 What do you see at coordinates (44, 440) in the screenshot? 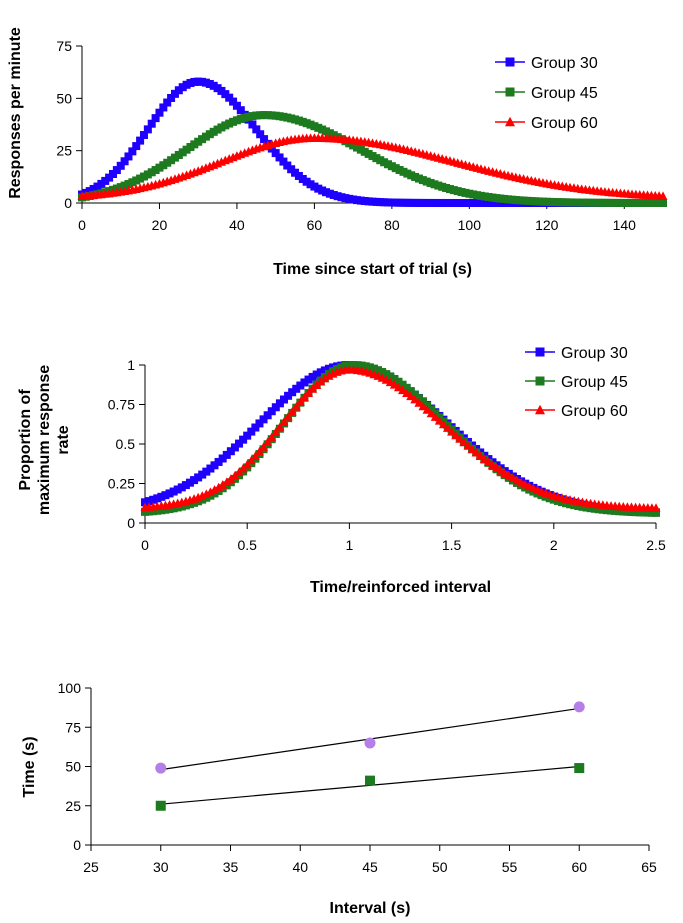
I see `y-axis-title: Proportion of maximum response rate` at bounding box center [44, 440].